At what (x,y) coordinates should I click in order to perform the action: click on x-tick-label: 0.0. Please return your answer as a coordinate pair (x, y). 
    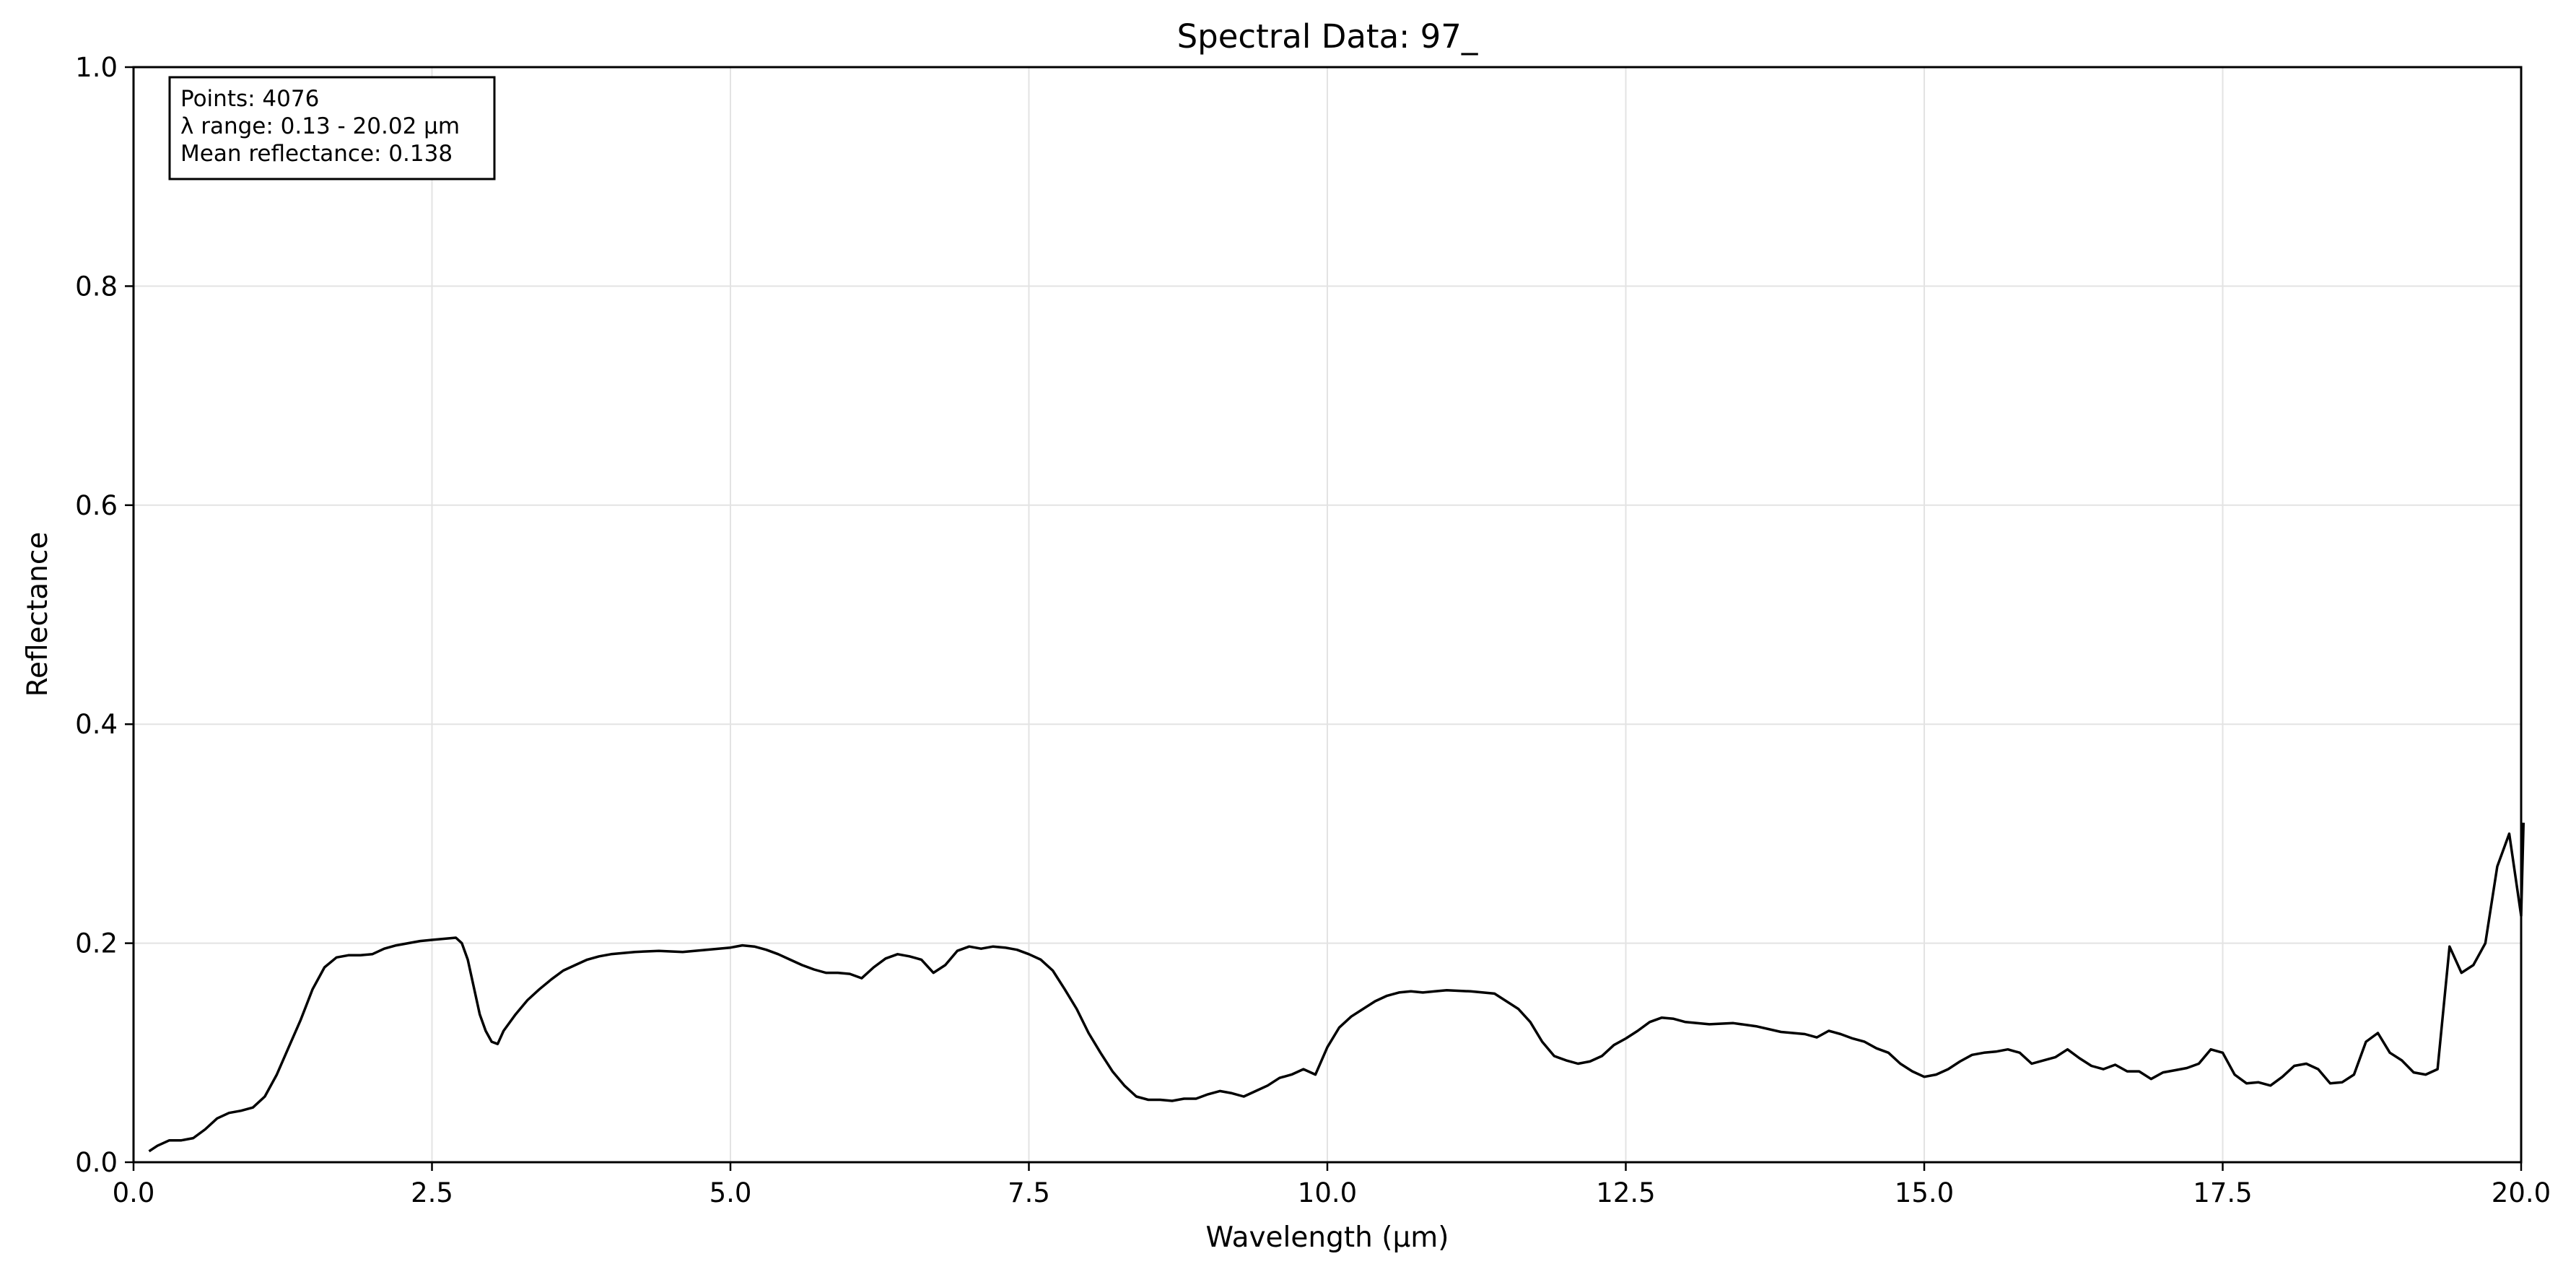
    Looking at the image, I should click on (134, 1192).